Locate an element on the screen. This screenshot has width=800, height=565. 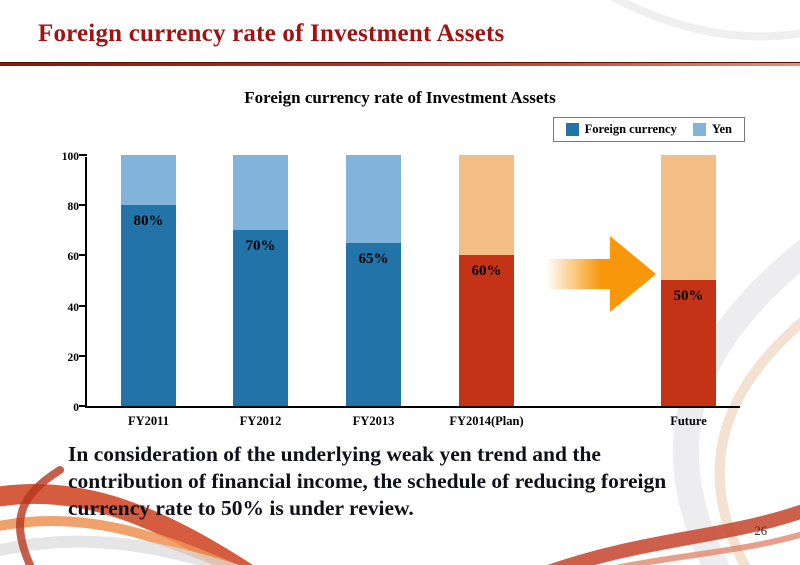
y-axis-tick-label: 20 is located at coordinates (73, 358).